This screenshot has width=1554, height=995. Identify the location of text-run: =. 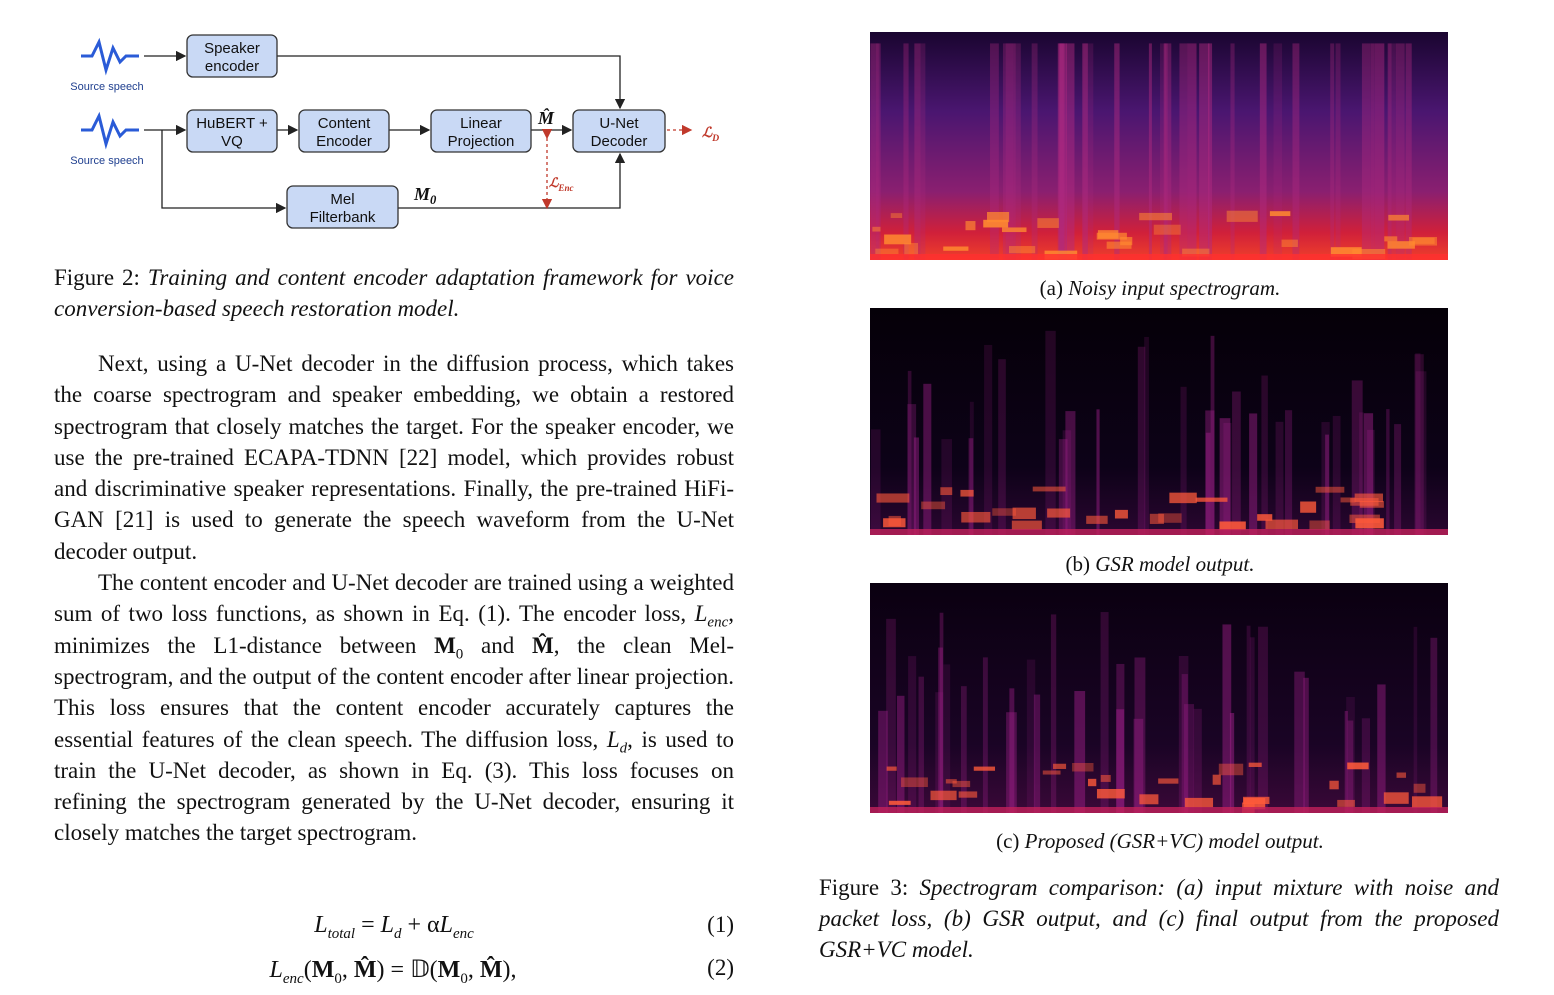
(368, 925).